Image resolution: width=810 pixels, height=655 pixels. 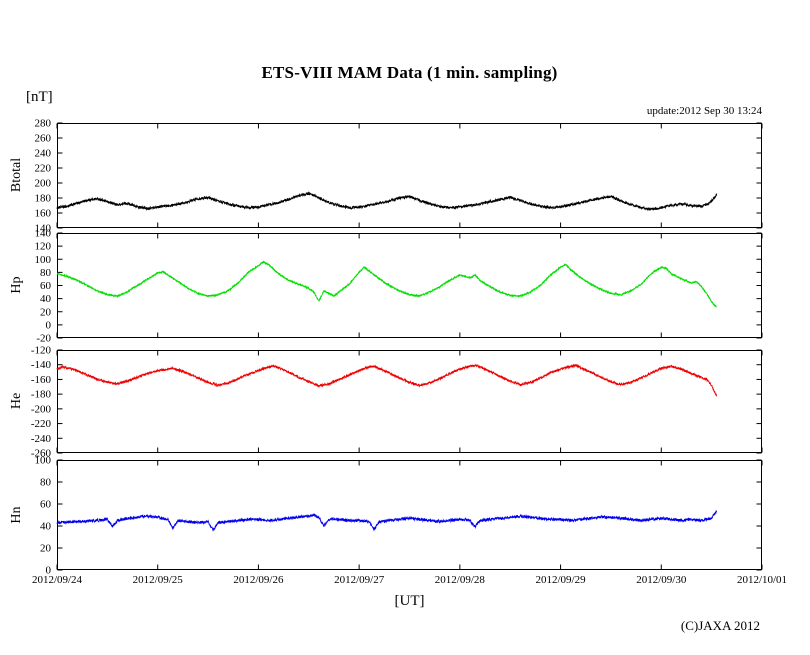 What do you see at coordinates (43, 247) in the screenshot?
I see `y-tick-label: 120` at bounding box center [43, 247].